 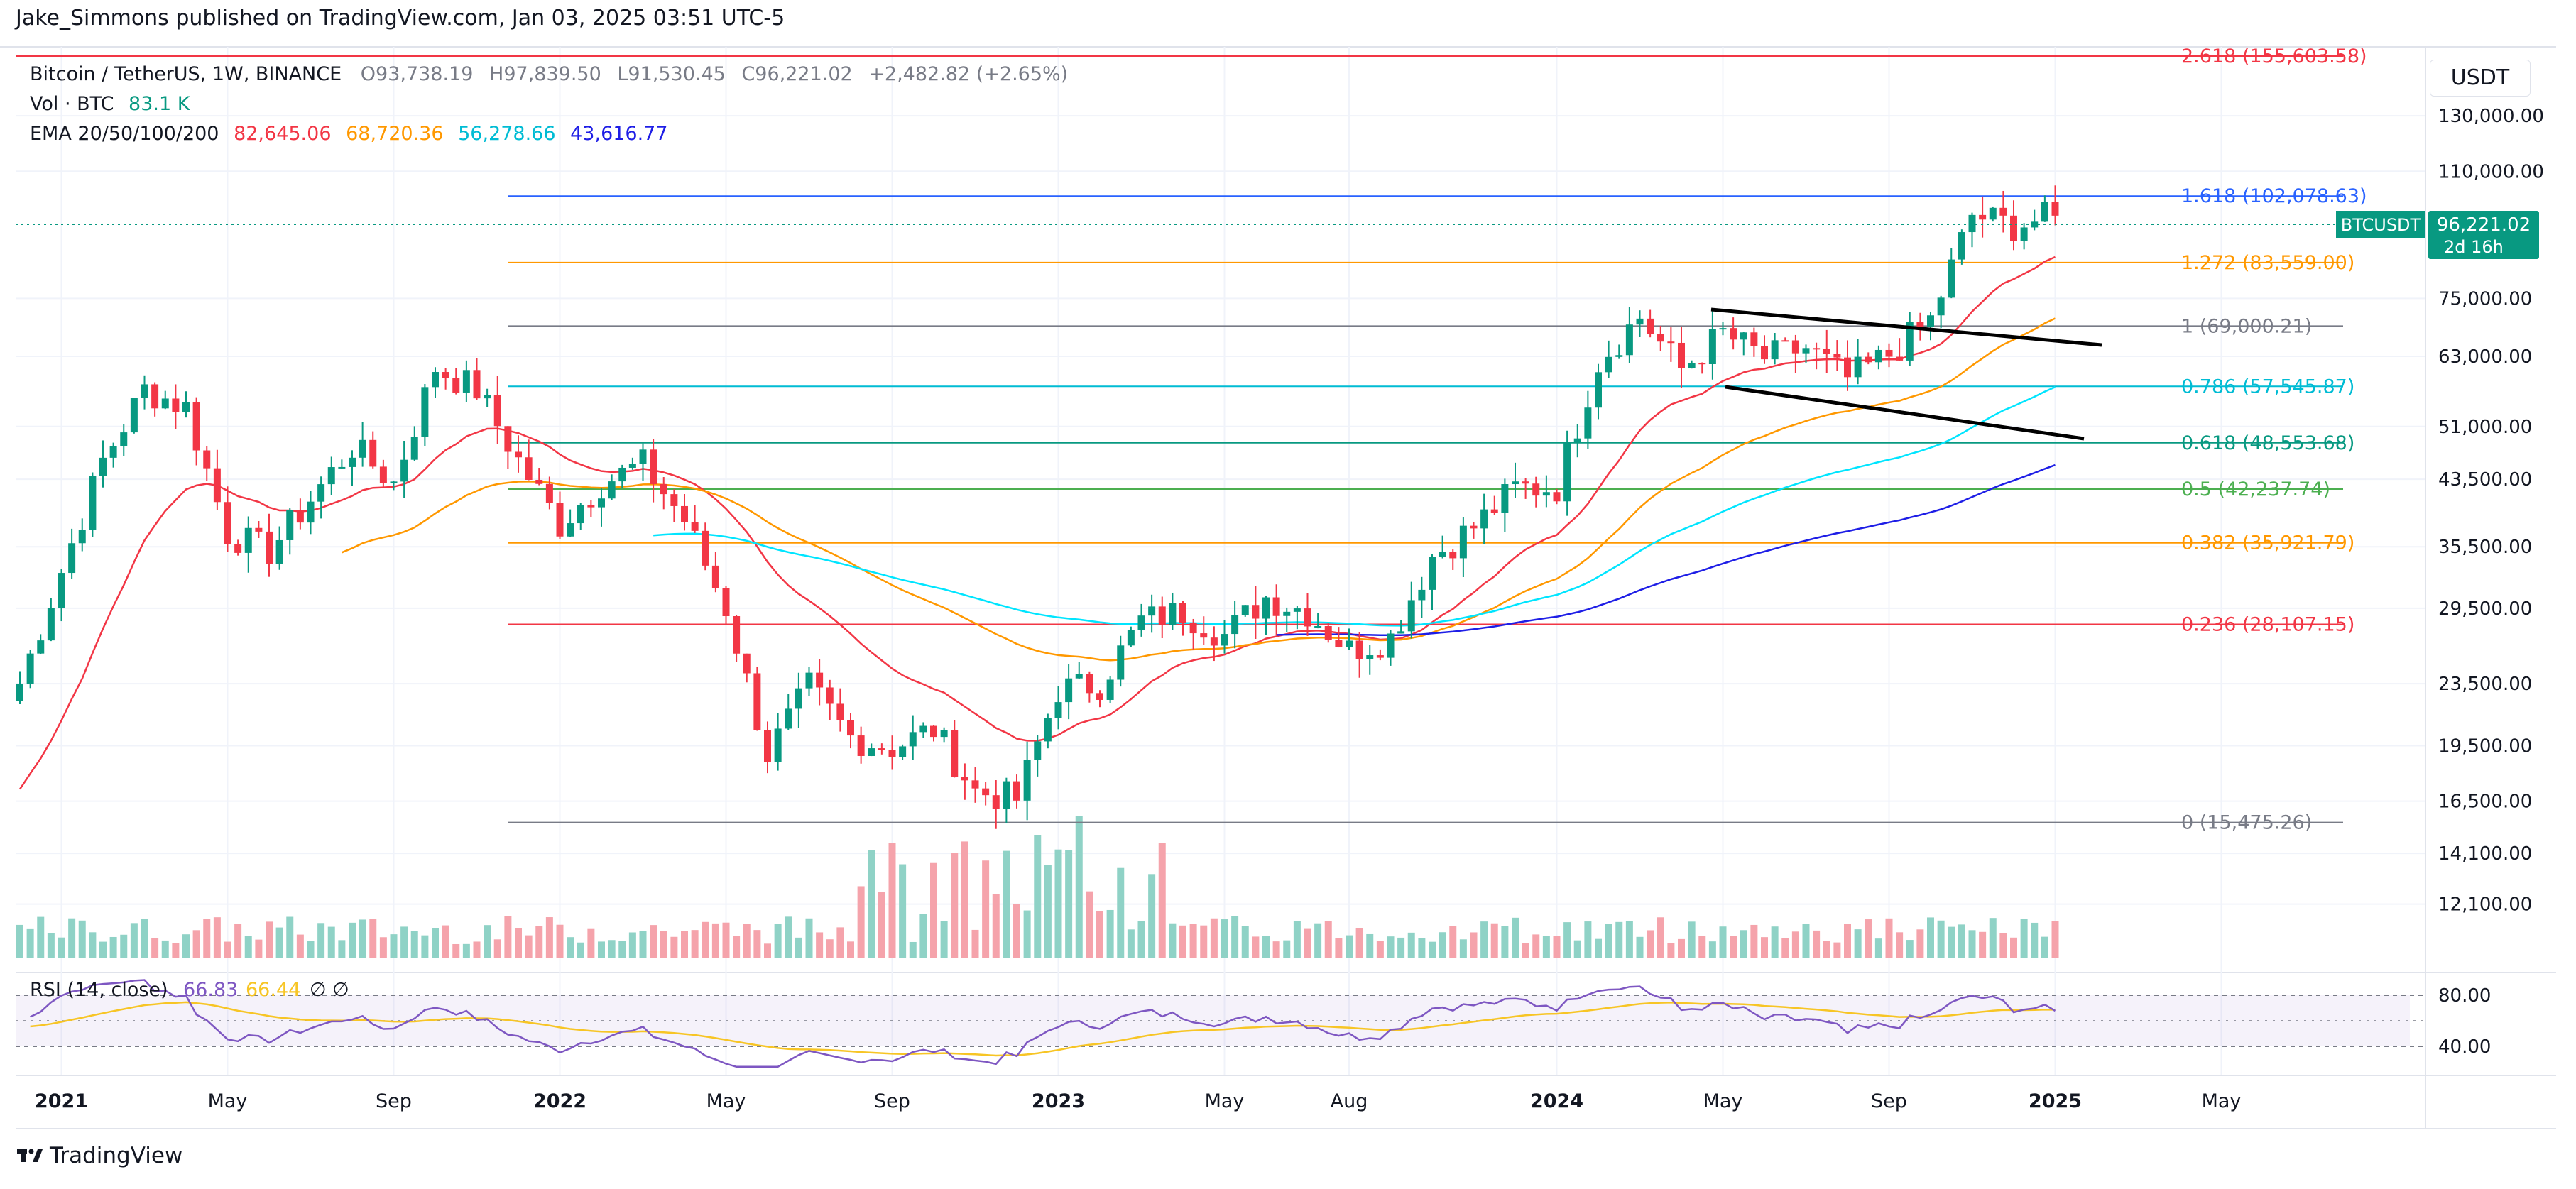 What do you see at coordinates (1277, 235) in the screenshot?
I see `last-price-tag: BTCUSDT 96,221.02 2d 16h` at bounding box center [1277, 235].